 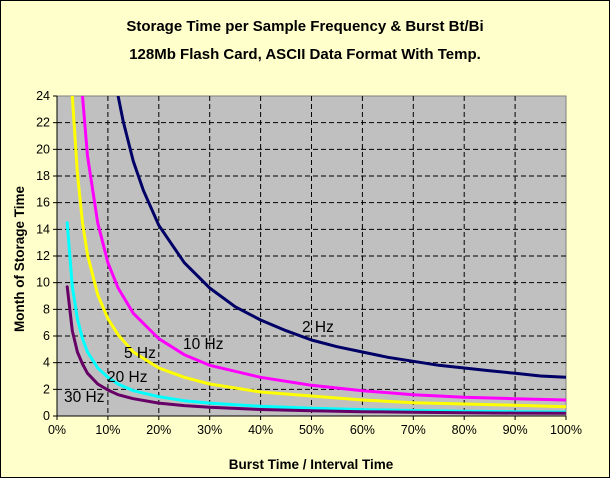 I want to click on y-tick-label: 4, so click(x=46, y=363).